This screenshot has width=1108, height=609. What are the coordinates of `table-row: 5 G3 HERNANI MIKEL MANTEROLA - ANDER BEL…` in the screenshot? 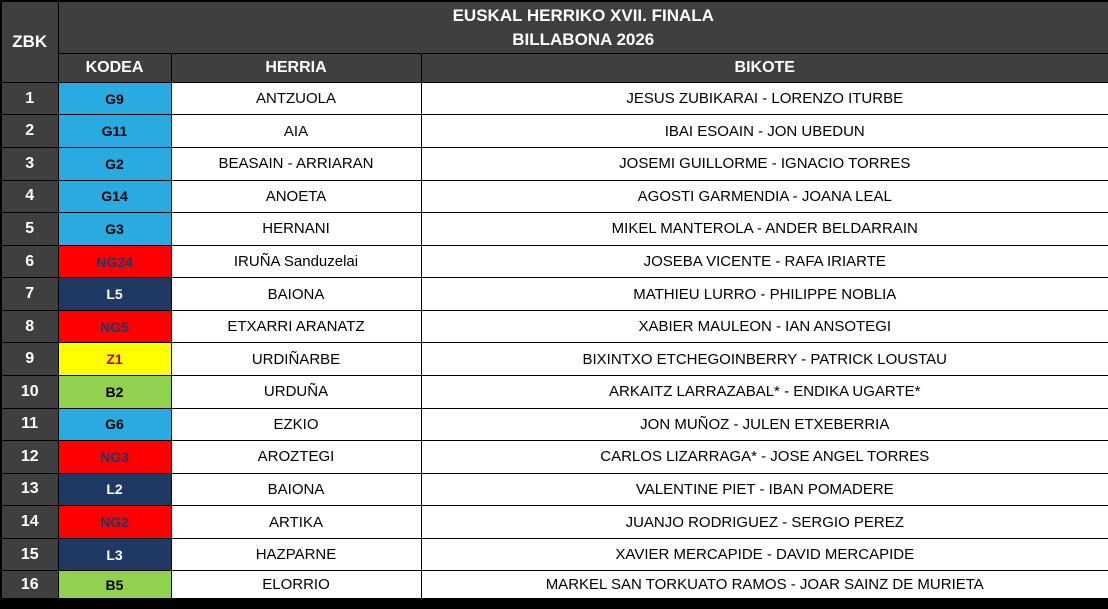 It's located at (554, 229).